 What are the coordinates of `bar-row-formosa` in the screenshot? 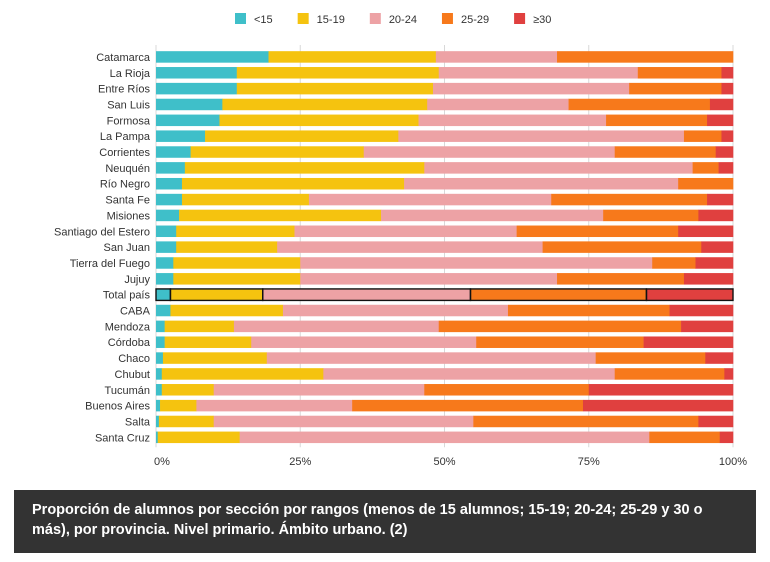 It's located at (445, 120).